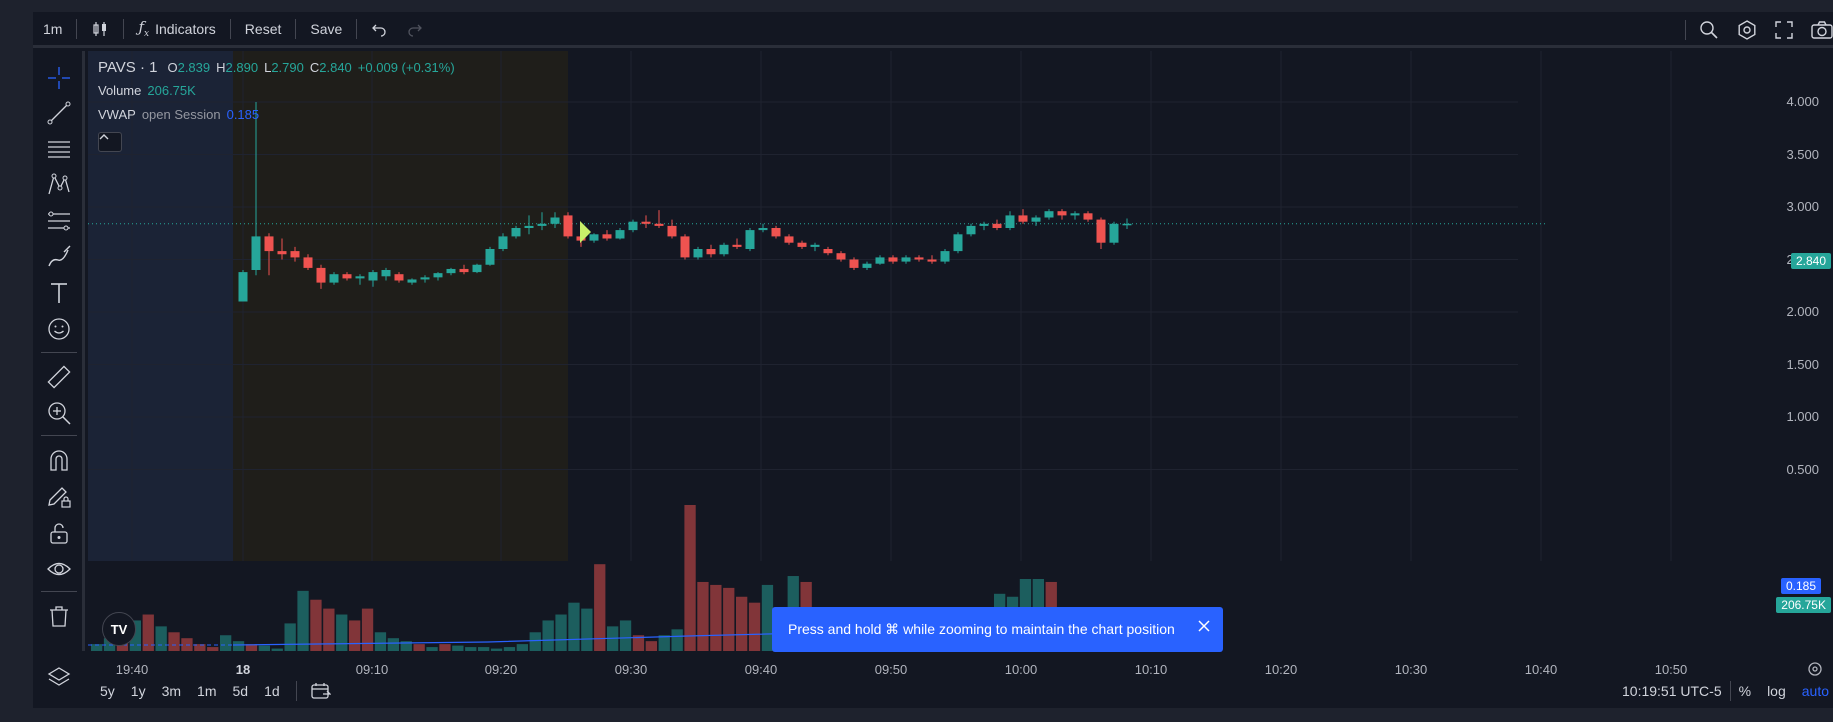  Describe the element at coordinates (1281, 669) in the screenshot. I see `time-tick-label: 10:20` at that location.